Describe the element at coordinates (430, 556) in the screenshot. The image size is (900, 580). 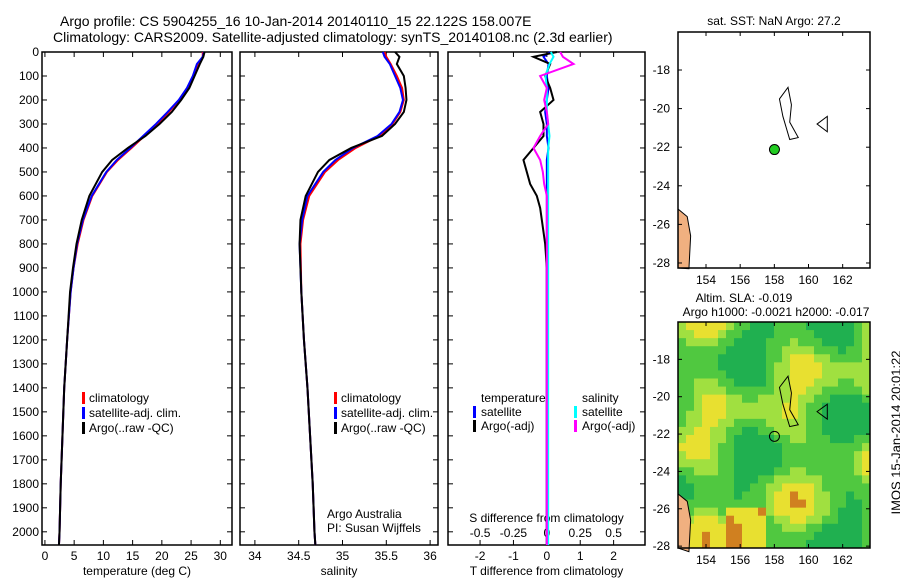
I see `x-tick-label: 36` at that location.